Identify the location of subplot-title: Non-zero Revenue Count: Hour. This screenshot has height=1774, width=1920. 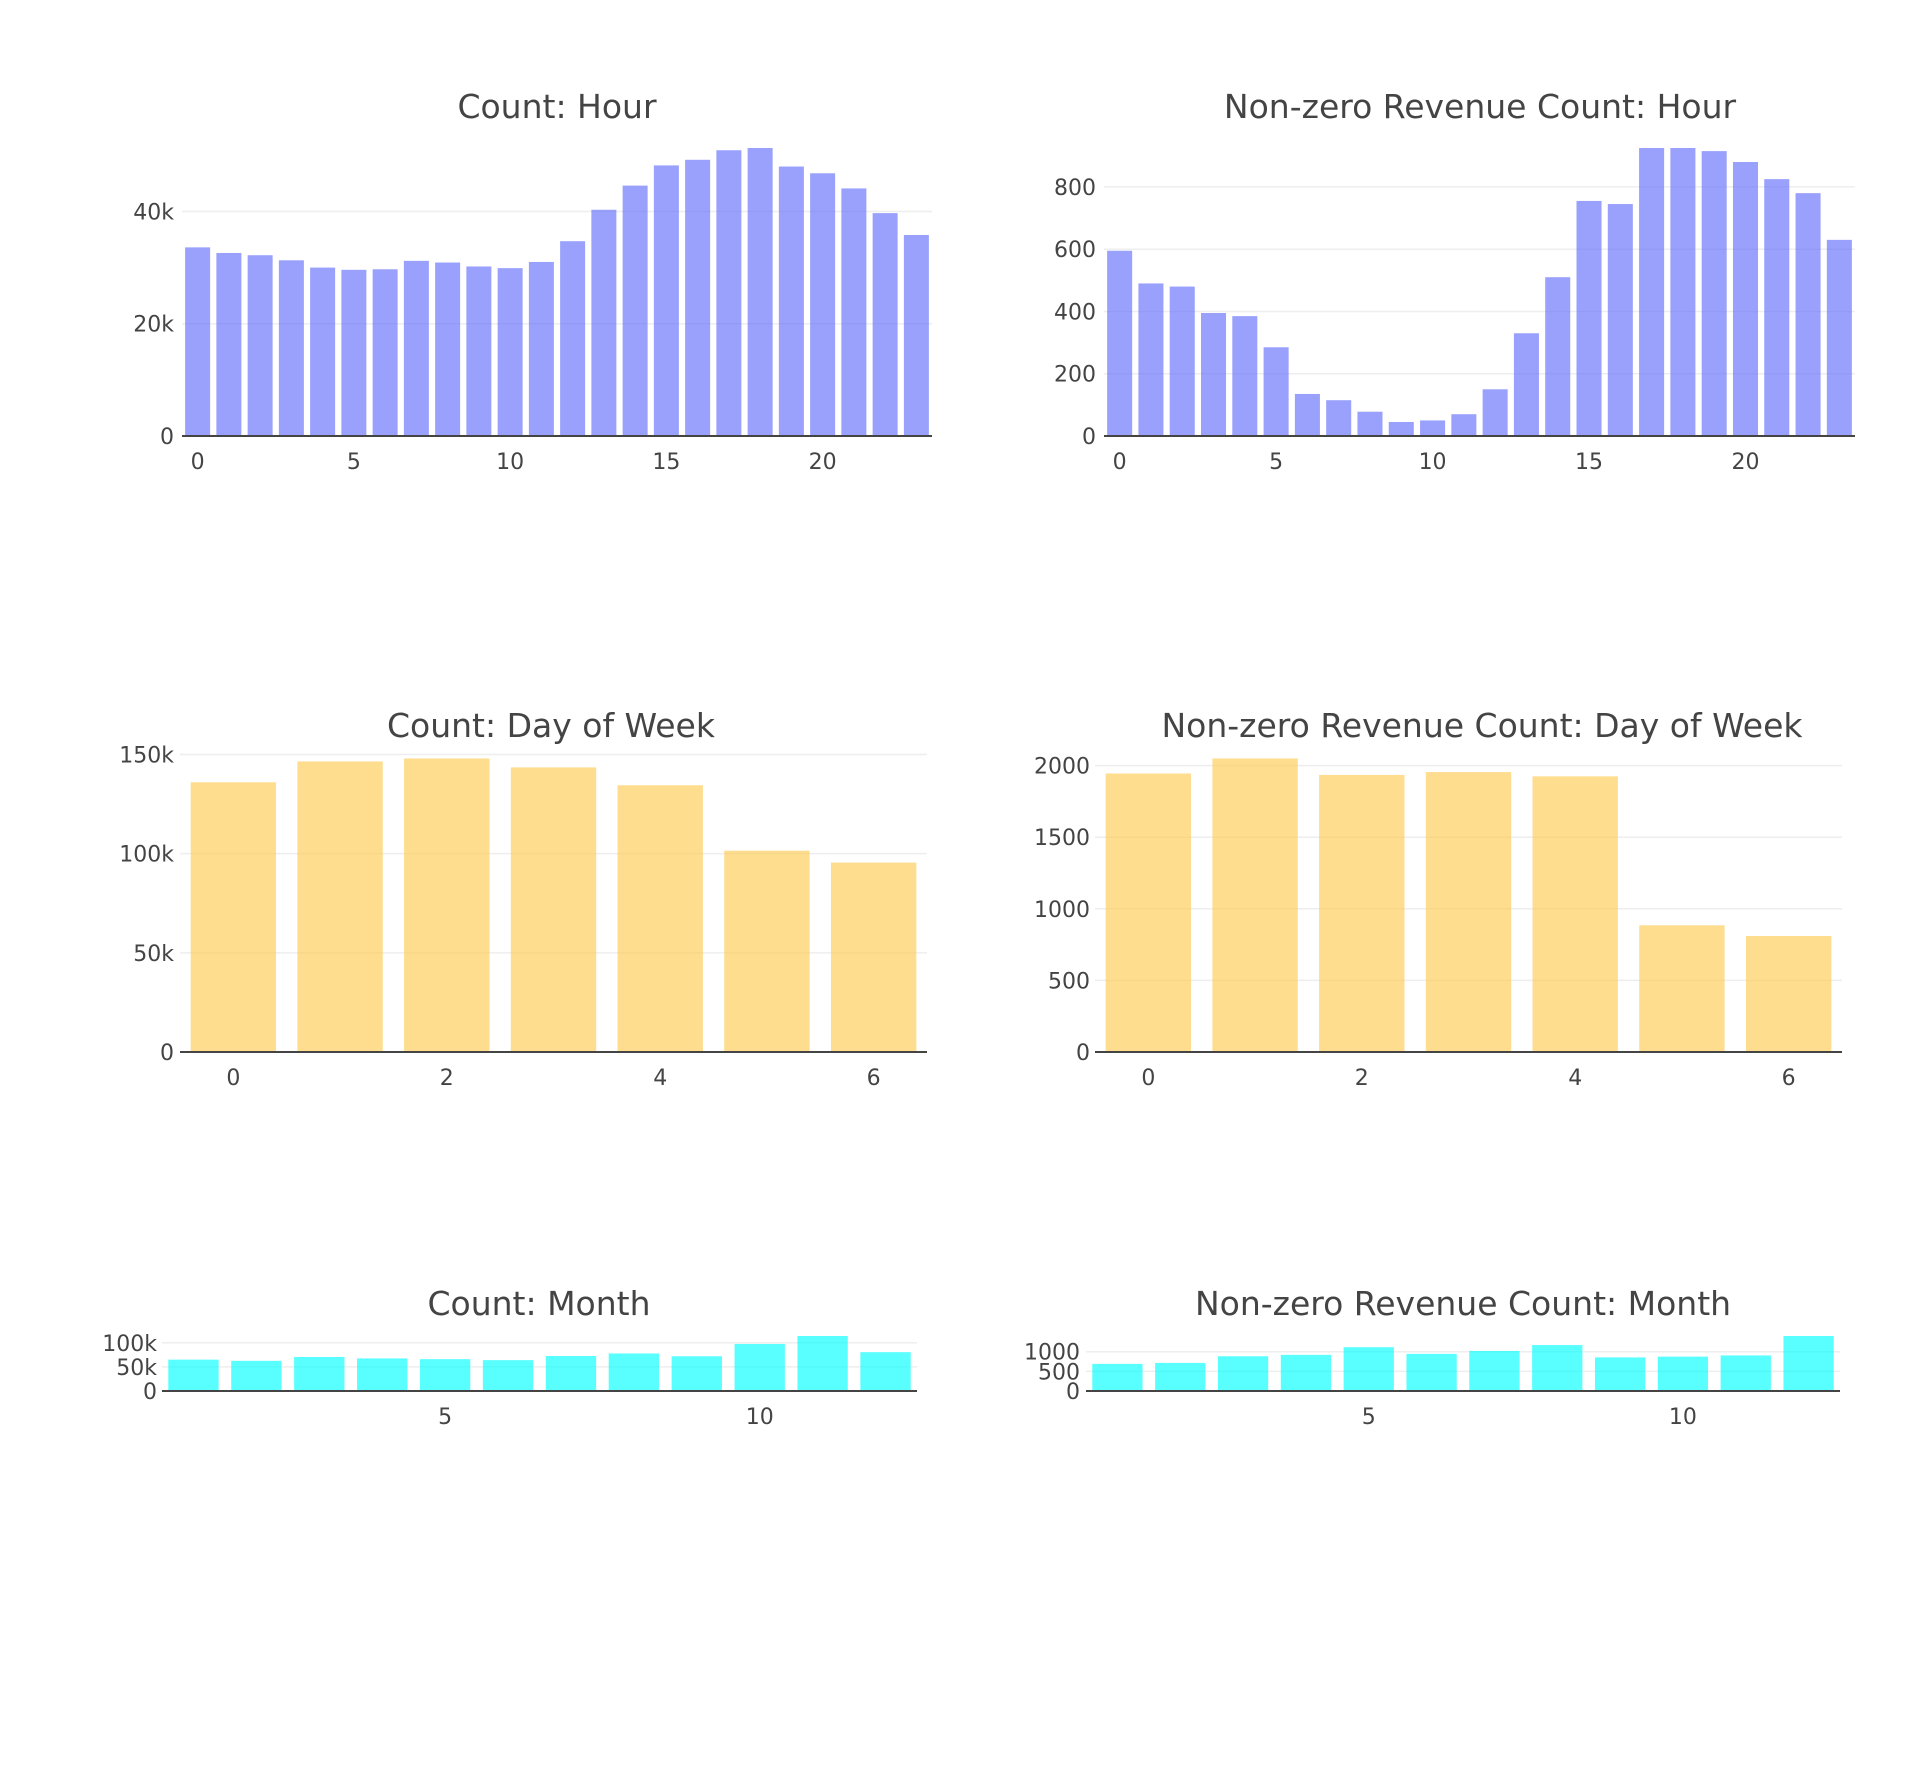
(1480, 106).